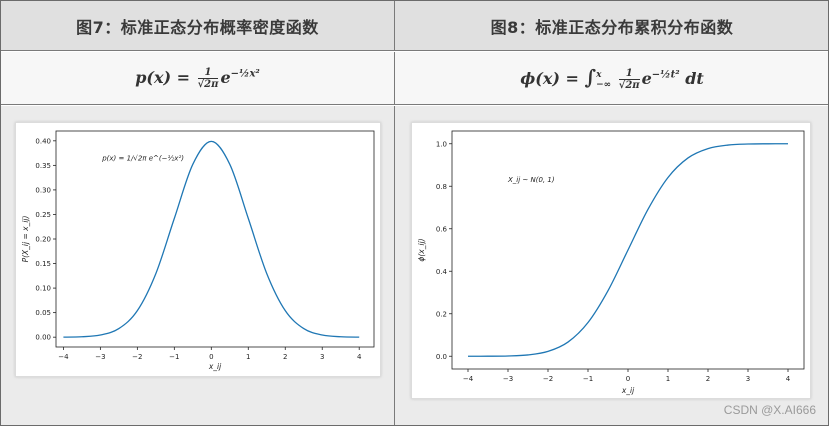  Describe the element at coordinates (245, 74) in the screenshot. I see `pdf-formula-exponent: −½x²` at that location.